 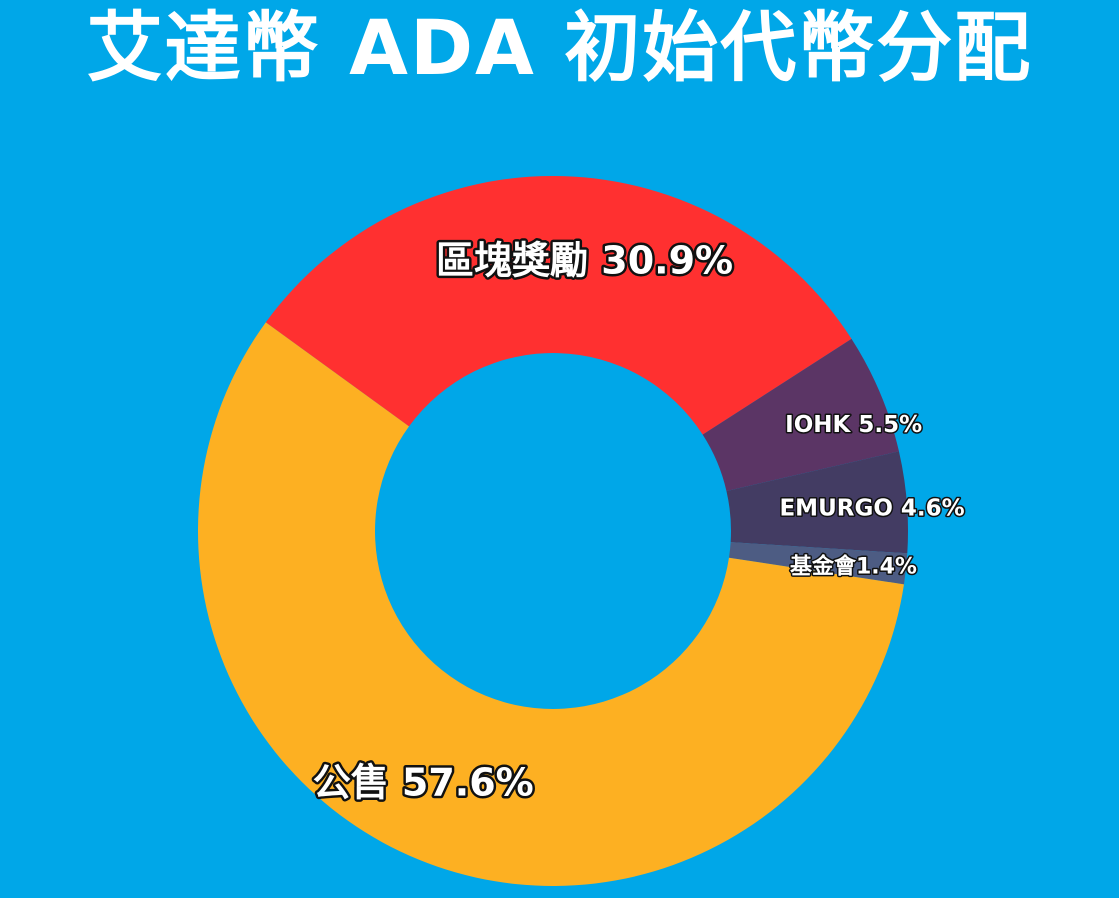 I want to click on slice-label-3: EMURGO 4.6%, so click(x=871, y=508).